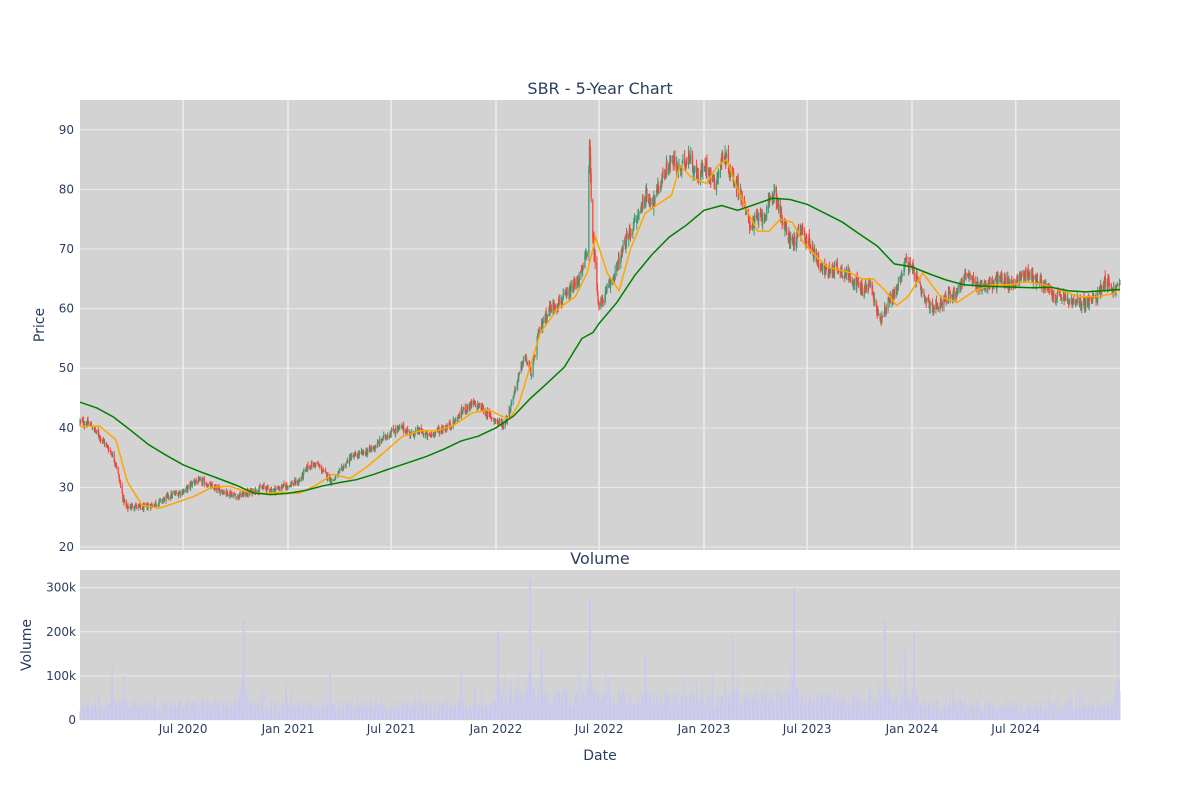 The width and height of the screenshot is (1200, 804). I want to click on date-x-tick-label: Jul 2022, so click(599, 729).